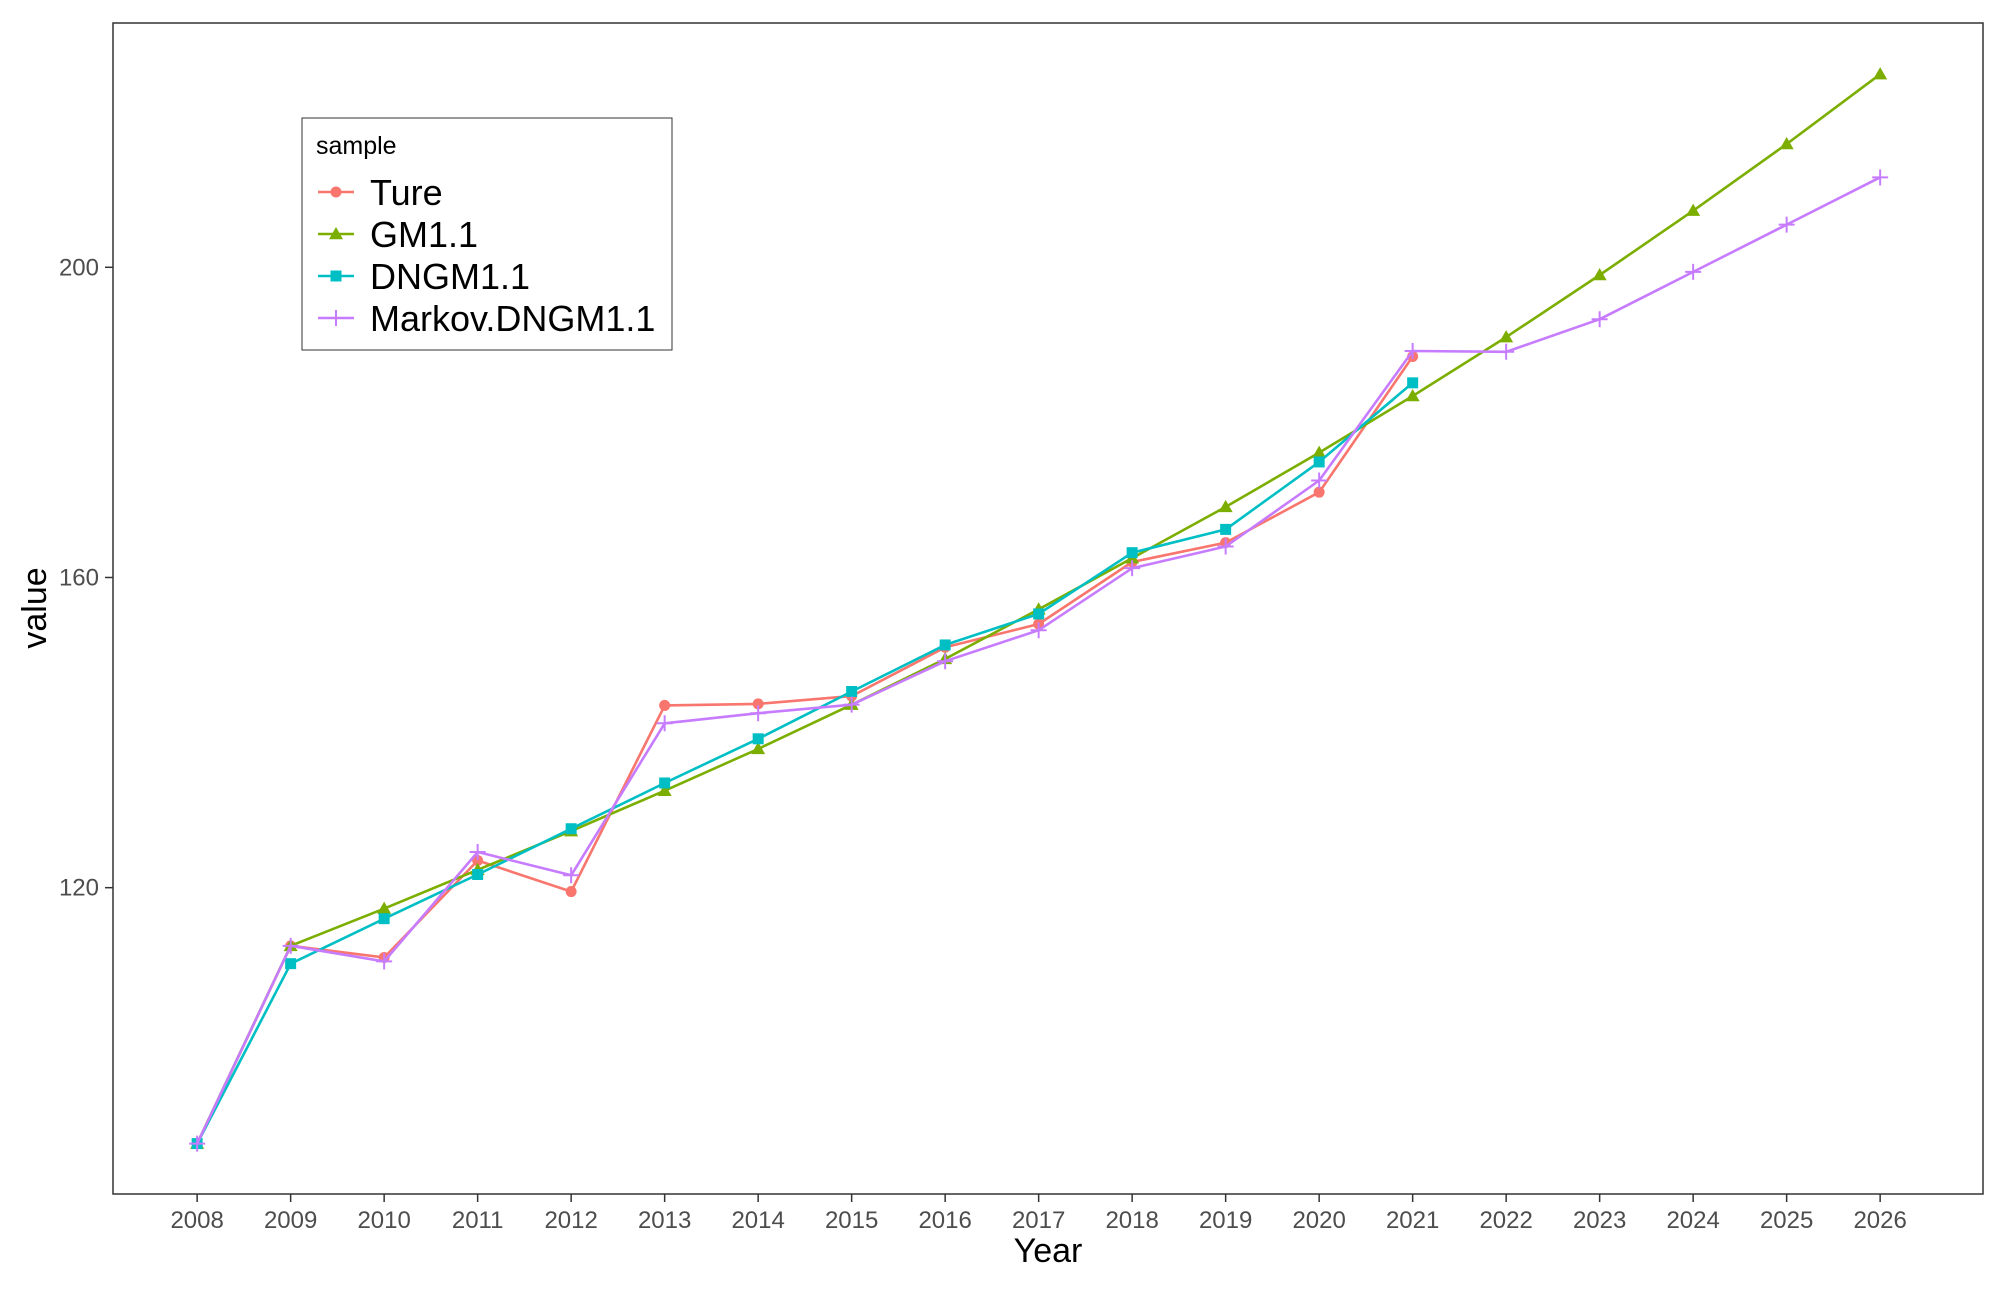 The height and width of the screenshot is (1294, 2000). I want to click on x-tick-label: 2017, so click(1038, 1220).